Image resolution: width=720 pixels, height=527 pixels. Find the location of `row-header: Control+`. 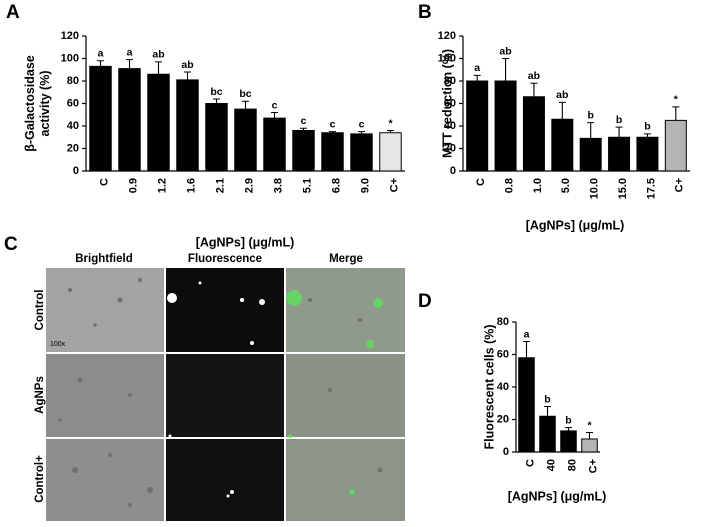

row-header: Control+ is located at coordinates (40, 479).